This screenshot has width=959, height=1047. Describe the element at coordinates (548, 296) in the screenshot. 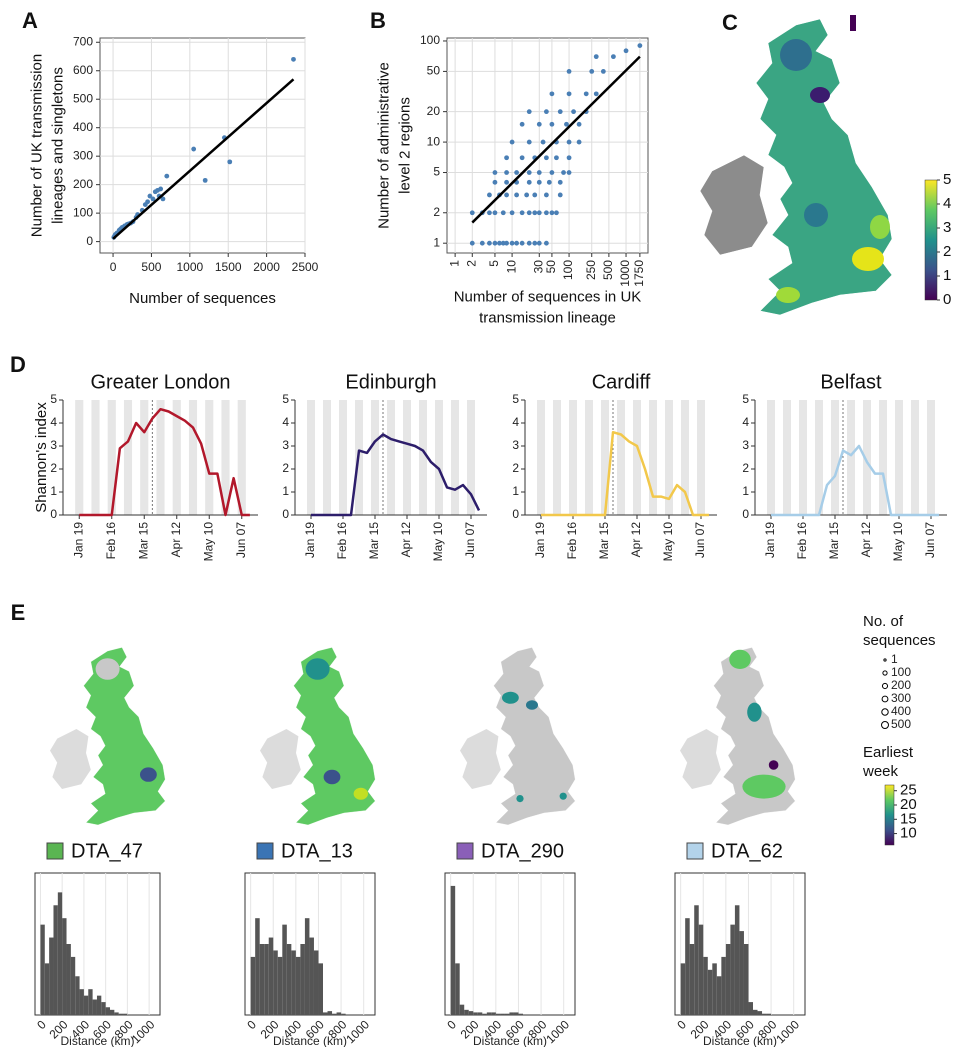

I see `x-axis-label: Number of sequences in UK` at that location.